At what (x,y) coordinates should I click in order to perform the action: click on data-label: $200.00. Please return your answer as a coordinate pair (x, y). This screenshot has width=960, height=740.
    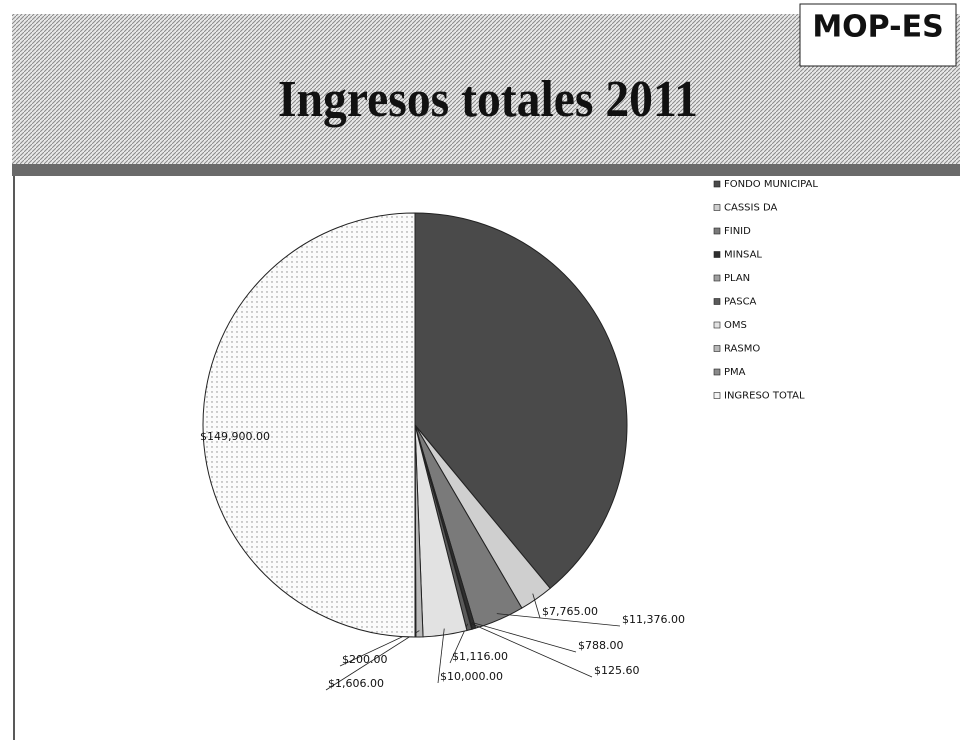
    Looking at the image, I should click on (365, 659).